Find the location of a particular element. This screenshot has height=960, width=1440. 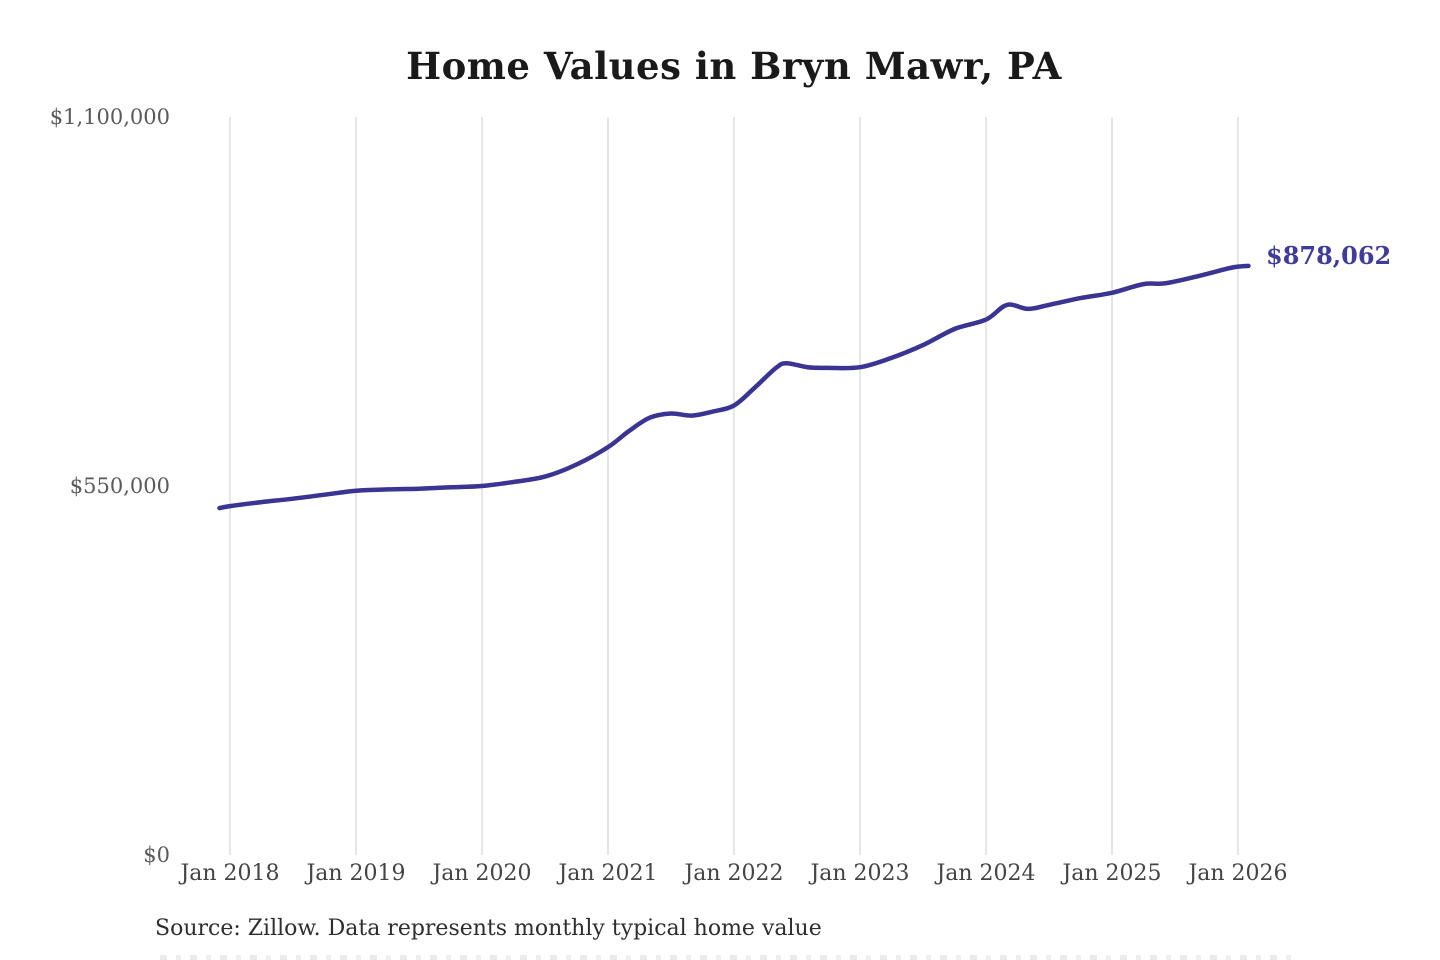

x-axis-tick-label: Jan 2020 is located at coordinates (482, 873).